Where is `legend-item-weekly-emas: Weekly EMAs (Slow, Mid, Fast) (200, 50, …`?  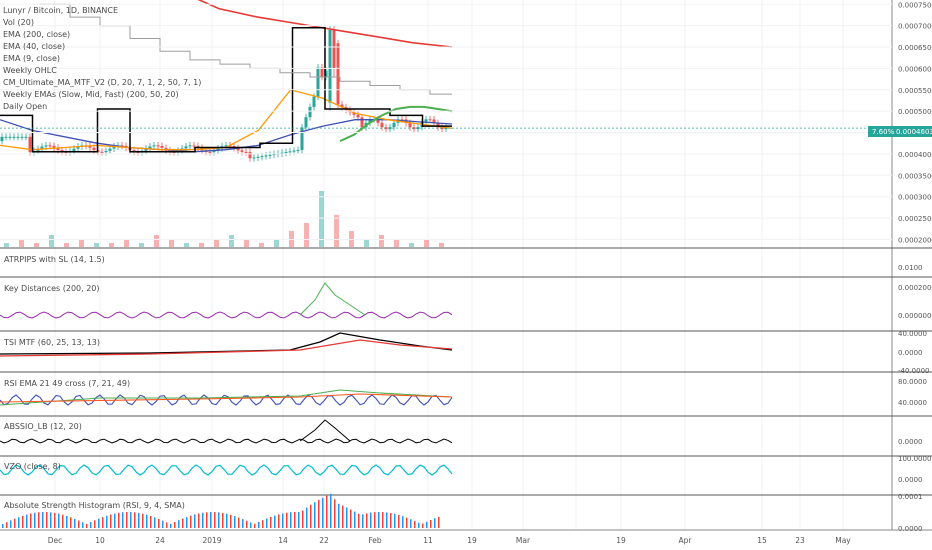 legend-item-weekly-emas: Weekly EMAs (Slow, Mid, Fast) (200, 50, … is located at coordinates (91, 94).